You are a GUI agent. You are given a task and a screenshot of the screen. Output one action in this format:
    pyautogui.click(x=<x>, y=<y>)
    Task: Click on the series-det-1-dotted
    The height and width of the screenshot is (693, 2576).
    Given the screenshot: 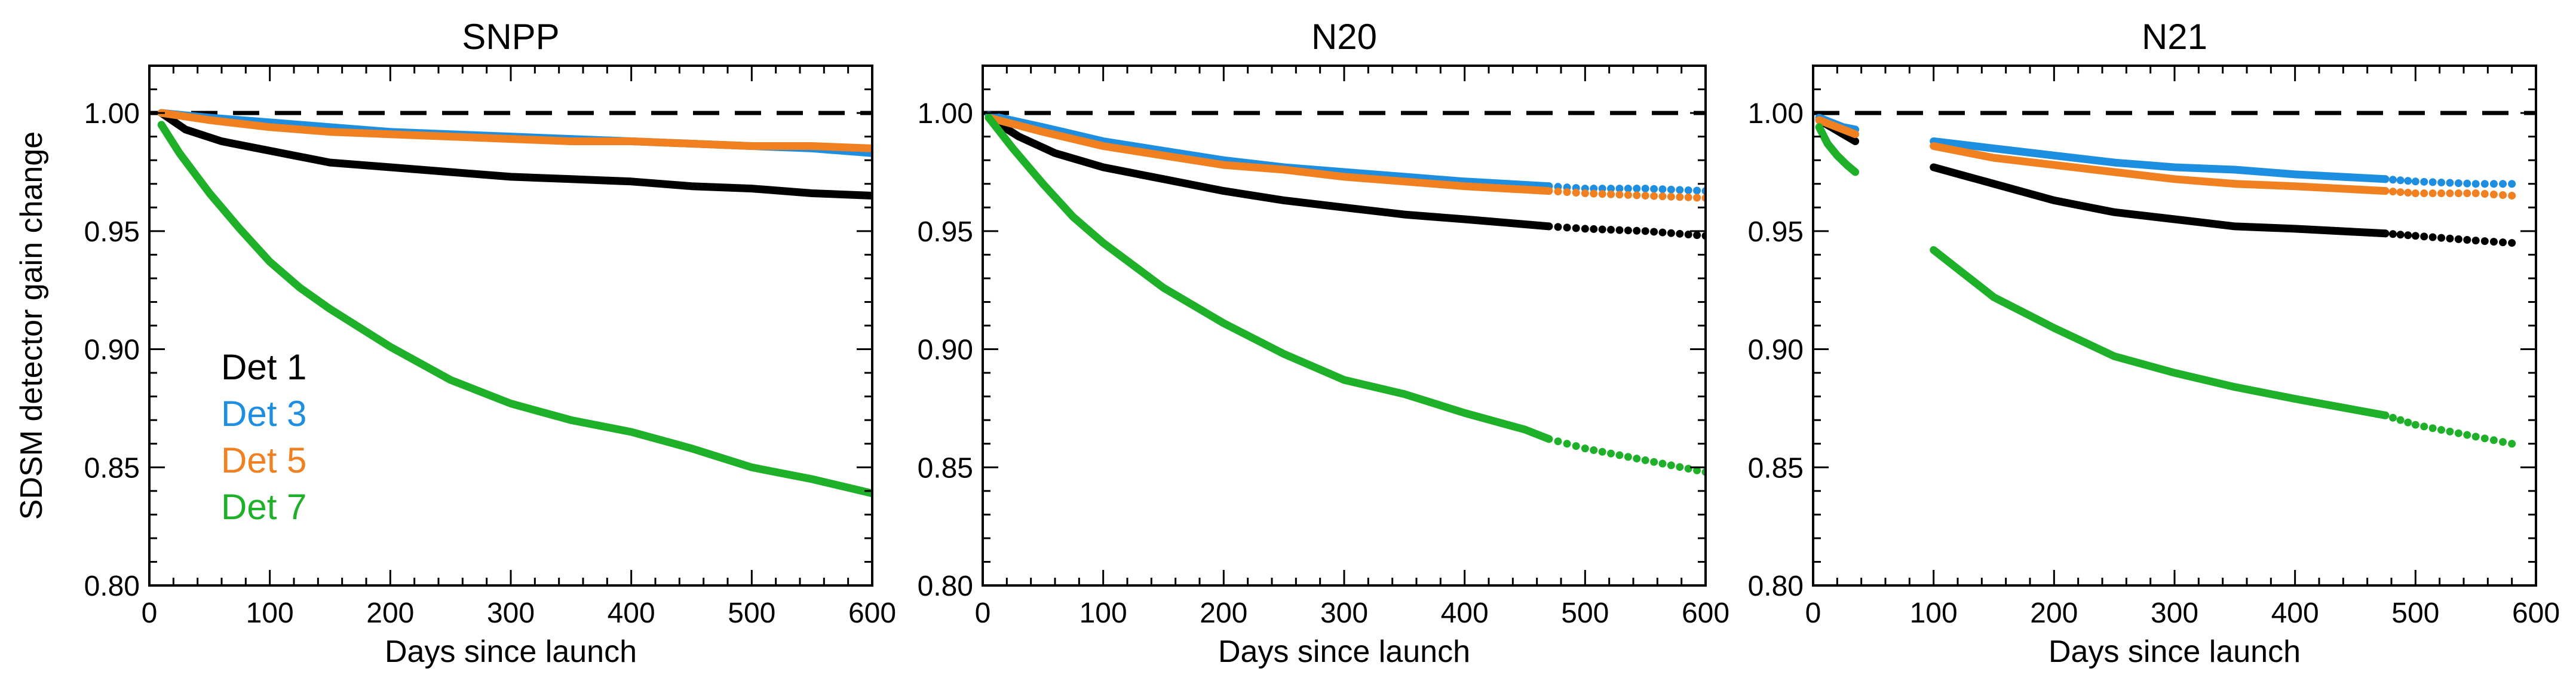 What is the action you would take?
    pyautogui.click(x=2448, y=238)
    